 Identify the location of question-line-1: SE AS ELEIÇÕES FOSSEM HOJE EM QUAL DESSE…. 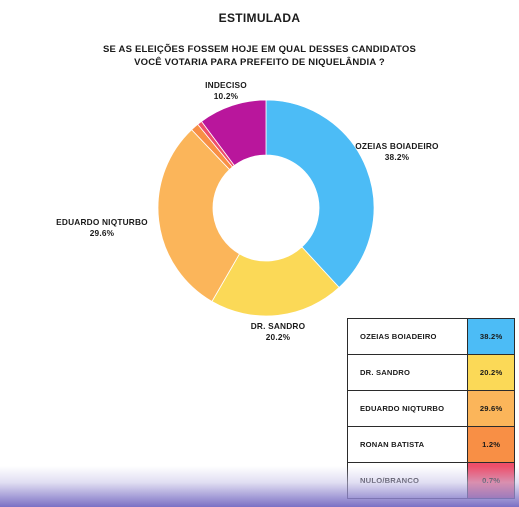
(259, 49).